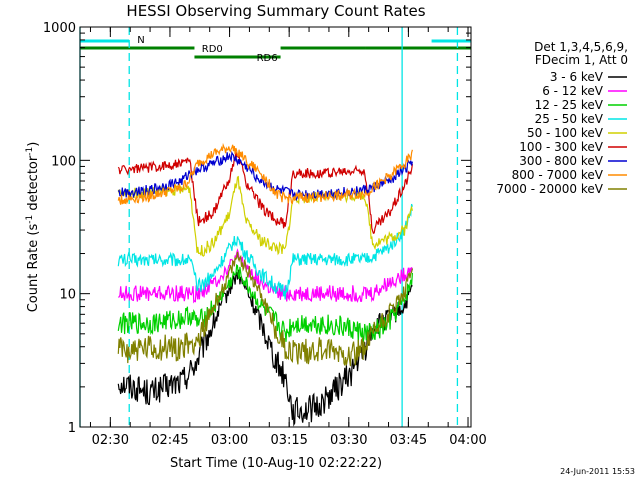  Describe the element at coordinates (30, 219) in the screenshot. I see `y-axis-label-sup1: -1` at that location.